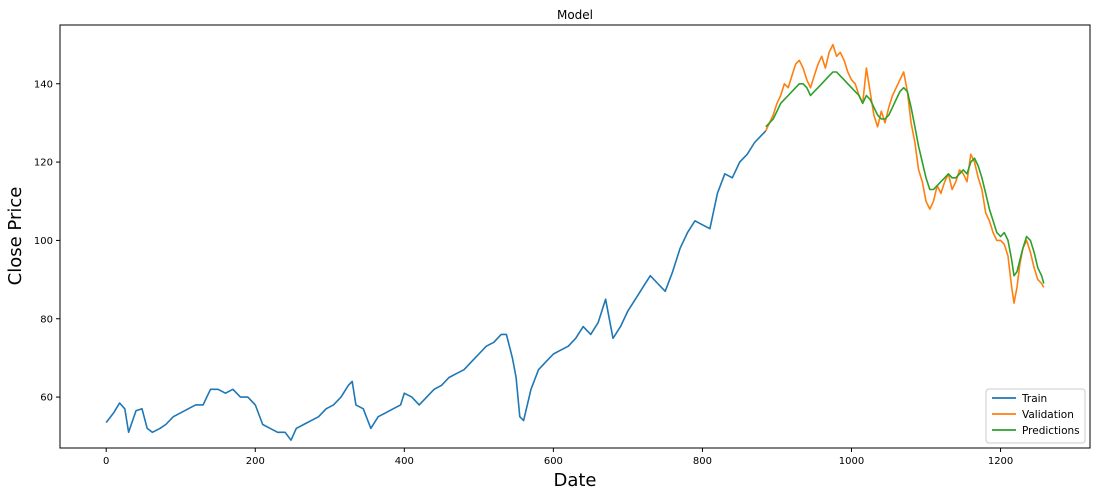  Describe the element at coordinates (1000, 461) in the screenshot. I see `x-tick-label: 1200` at that location.